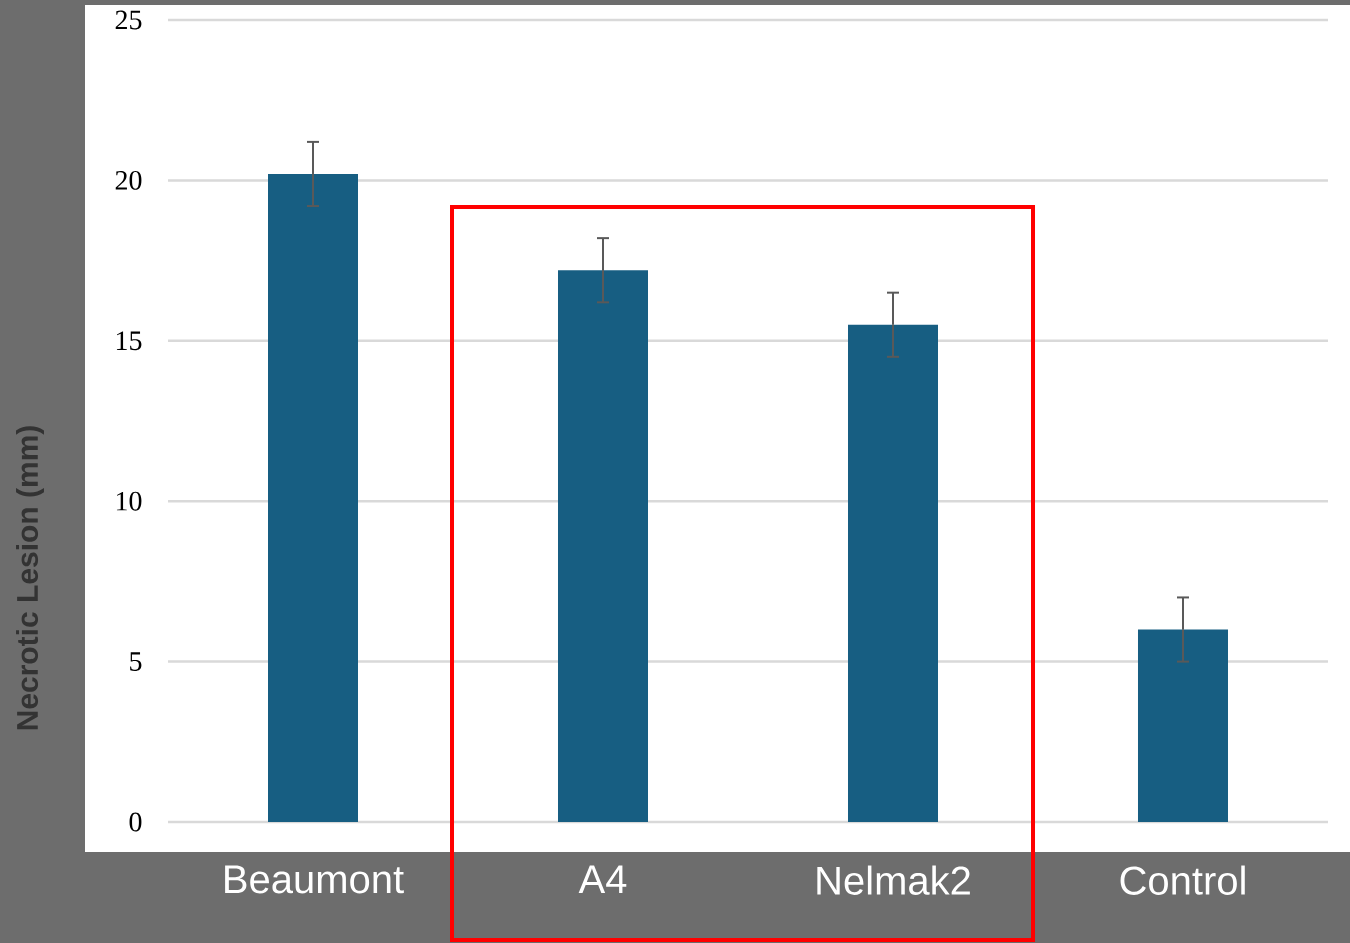 The image size is (1350, 943). What do you see at coordinates (135, 822) in the screenshot?
I see `y-tick-label: 0` at bounding box center [135, 822].